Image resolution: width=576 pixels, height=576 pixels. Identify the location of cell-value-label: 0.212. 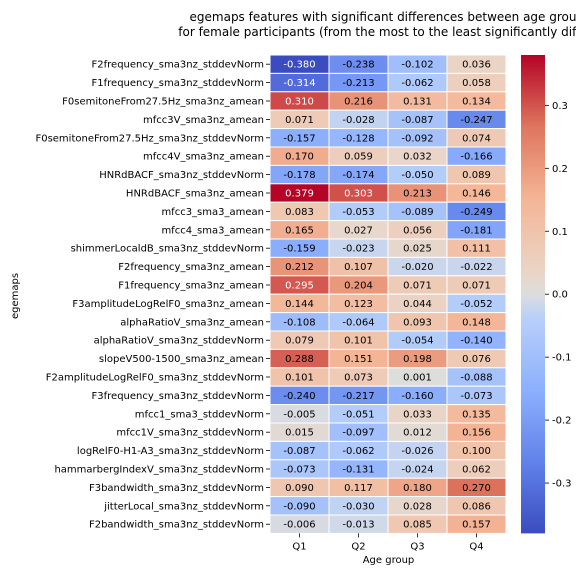
(299, 267).